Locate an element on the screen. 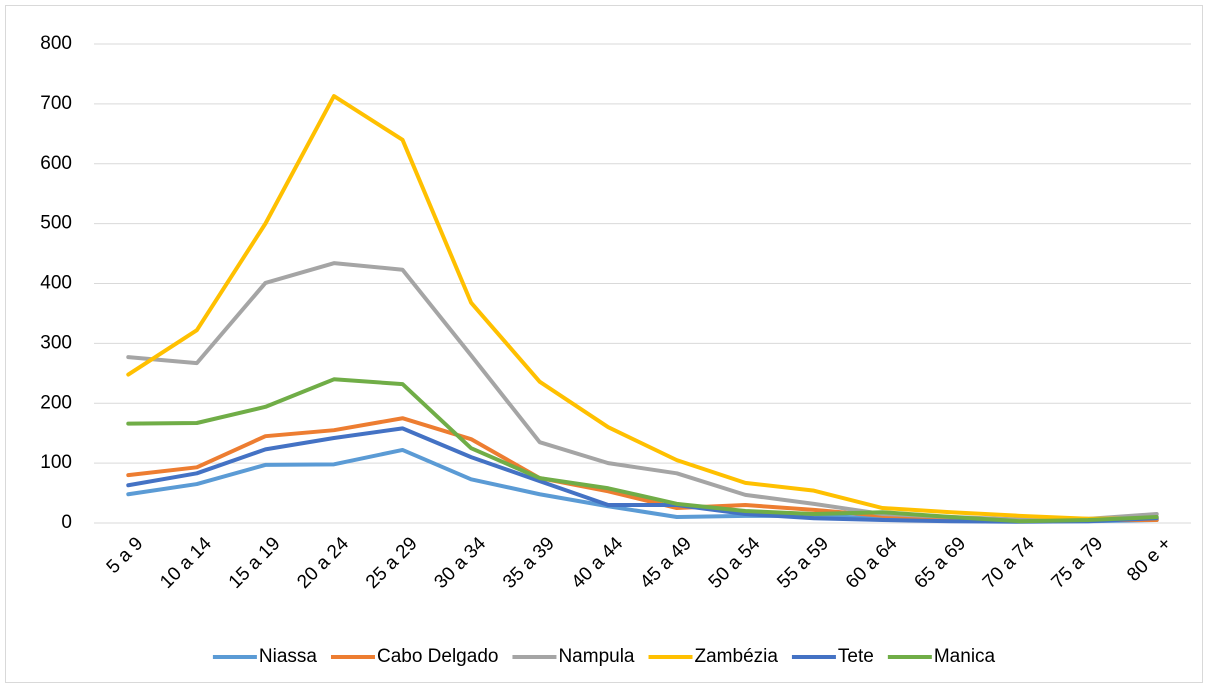  legend-label: Manica is located at coordinates (965, 656).